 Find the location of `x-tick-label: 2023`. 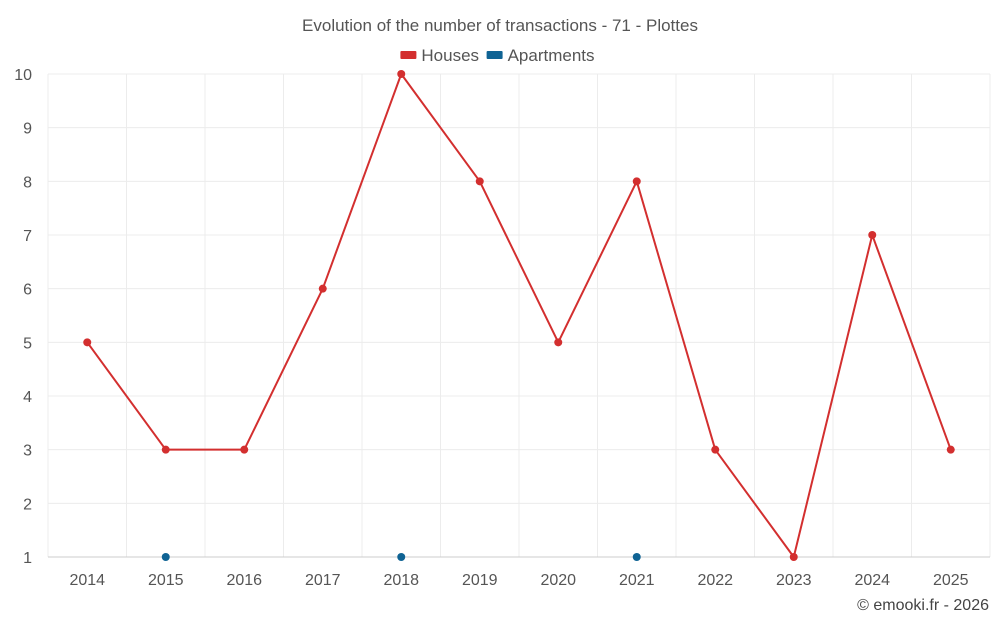

x-tick-label: 2023 is located at coordinates (794, 580).